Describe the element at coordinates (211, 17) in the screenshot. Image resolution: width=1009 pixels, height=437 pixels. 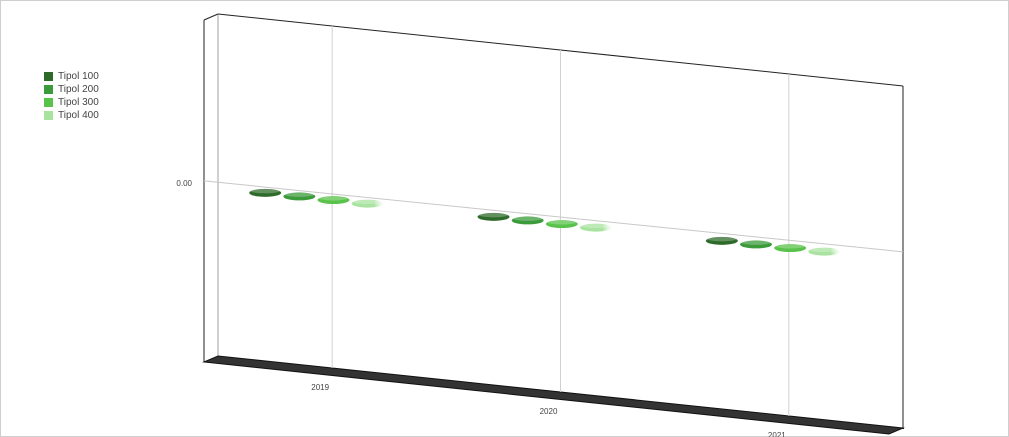
I see `depth-edge` at that location.